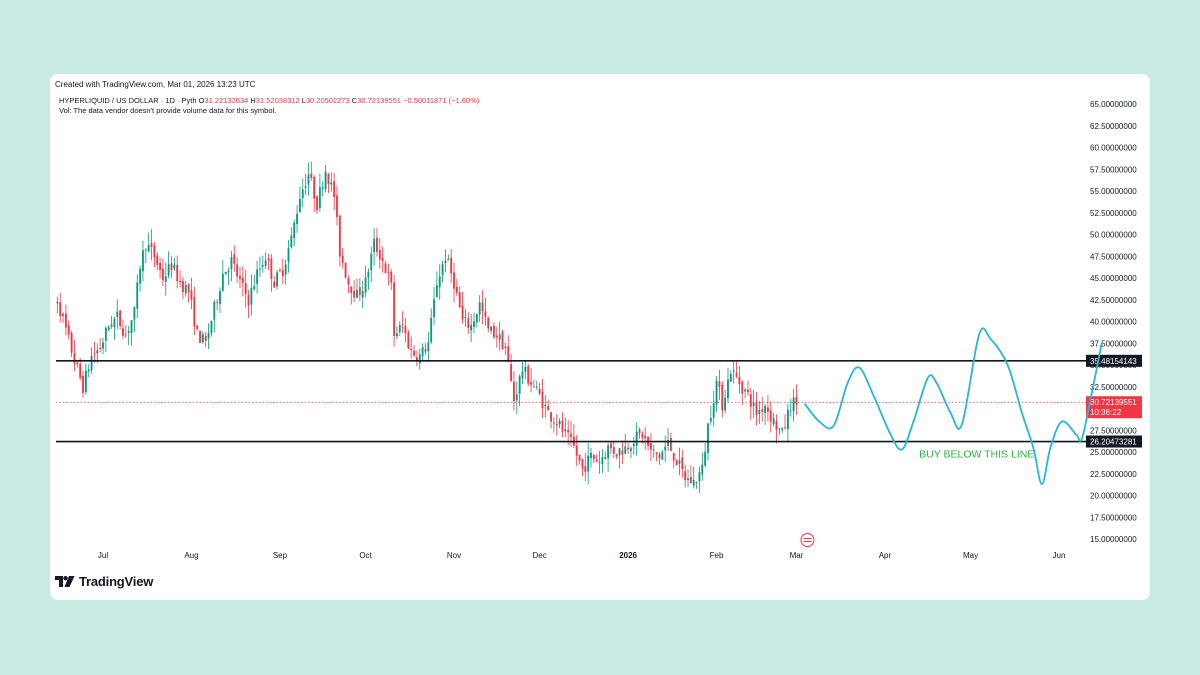 This screenshot has width=1200, height=675. I want to click on time-tick-label: May, so click(970, 555).